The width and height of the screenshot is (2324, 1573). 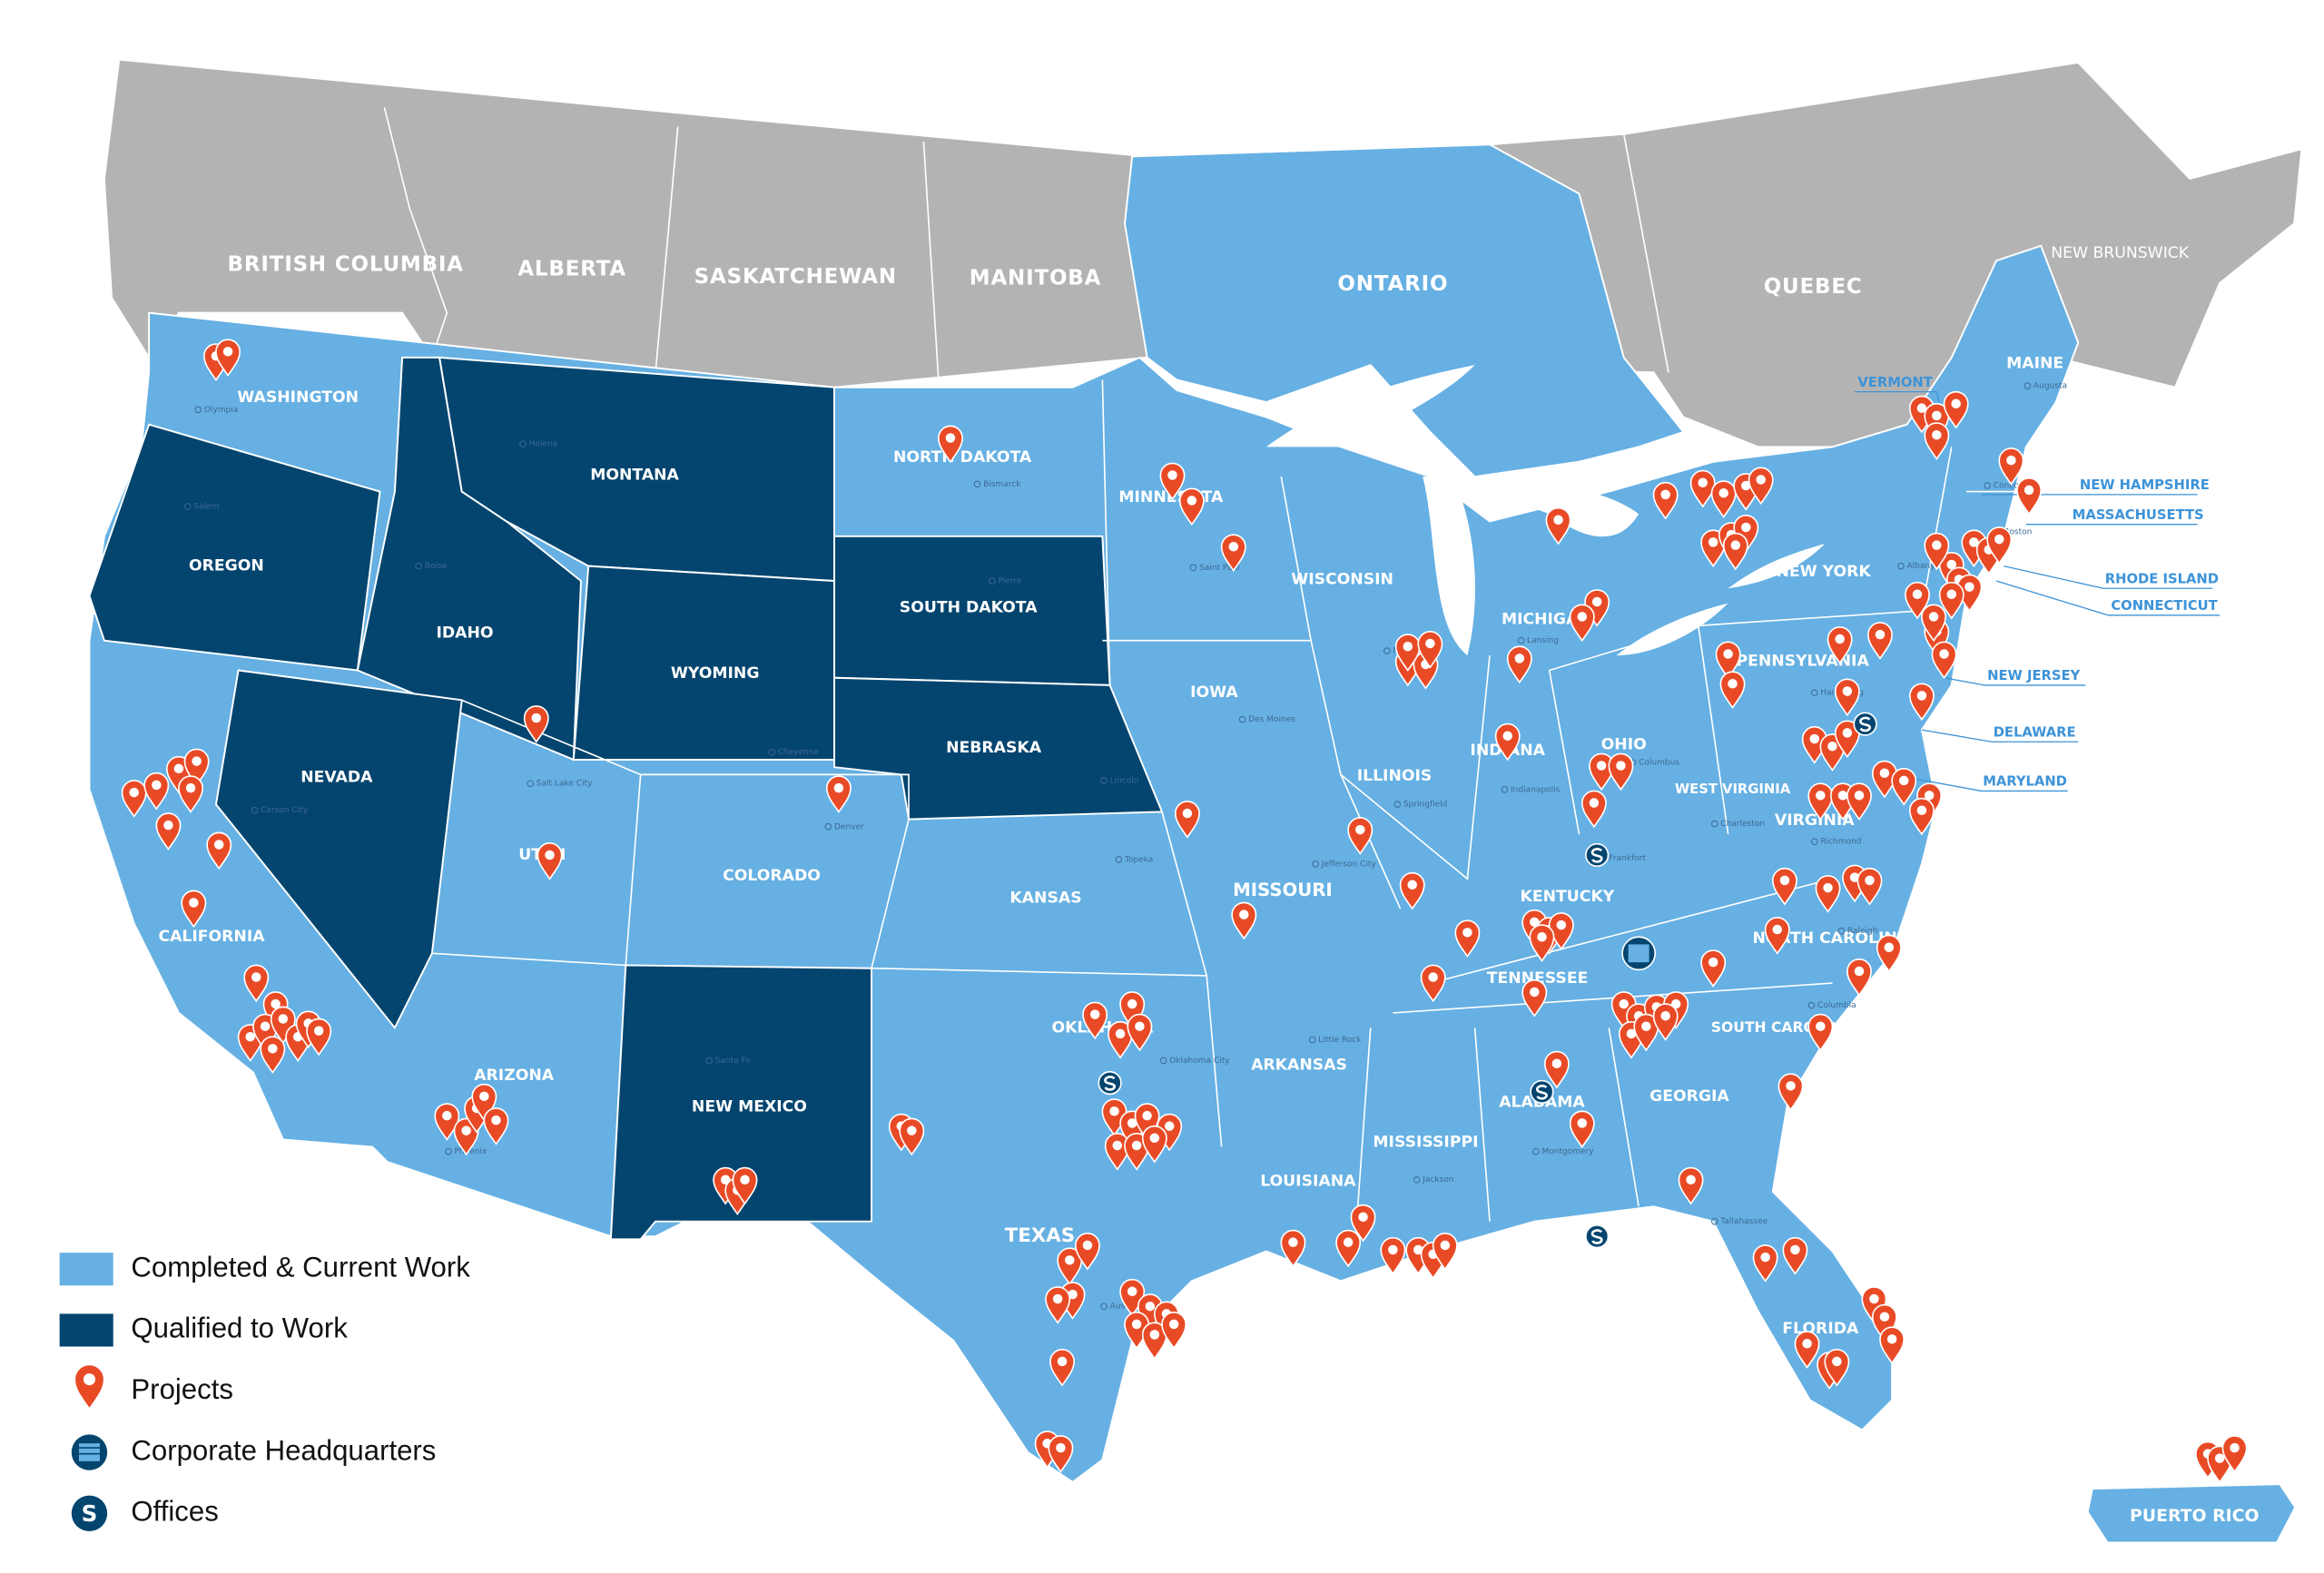 What do you see at coordinates (1546, 620) in the screenshot?
I see `state-label: MICHIGAN` at bounding box center [1546, 620].